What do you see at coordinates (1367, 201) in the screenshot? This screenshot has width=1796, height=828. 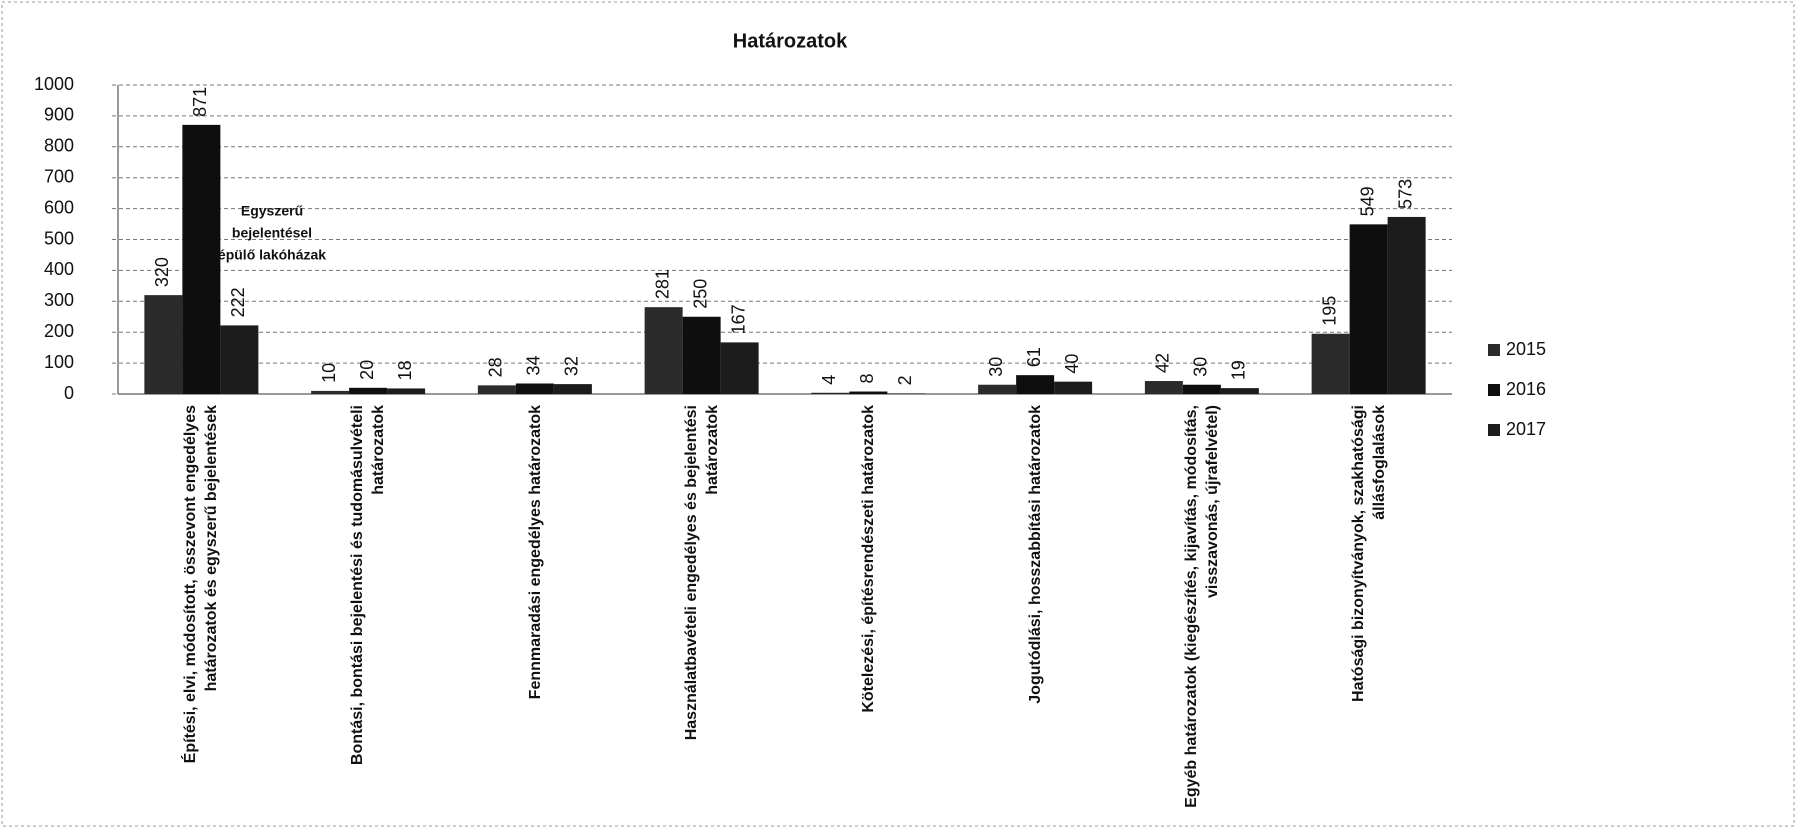 I see `data-label: 549` at bounding box center [1367, 201].